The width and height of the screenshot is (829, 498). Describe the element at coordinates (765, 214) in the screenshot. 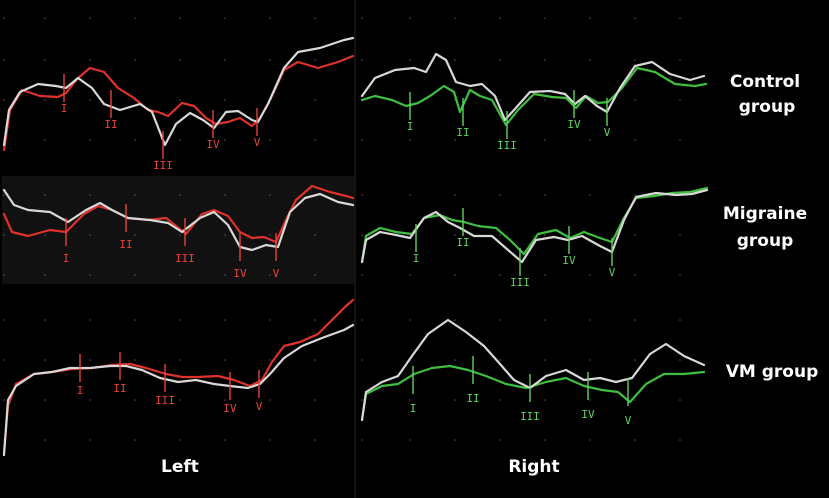

I see `group-label-migraine-line1: Migraine` at that location.